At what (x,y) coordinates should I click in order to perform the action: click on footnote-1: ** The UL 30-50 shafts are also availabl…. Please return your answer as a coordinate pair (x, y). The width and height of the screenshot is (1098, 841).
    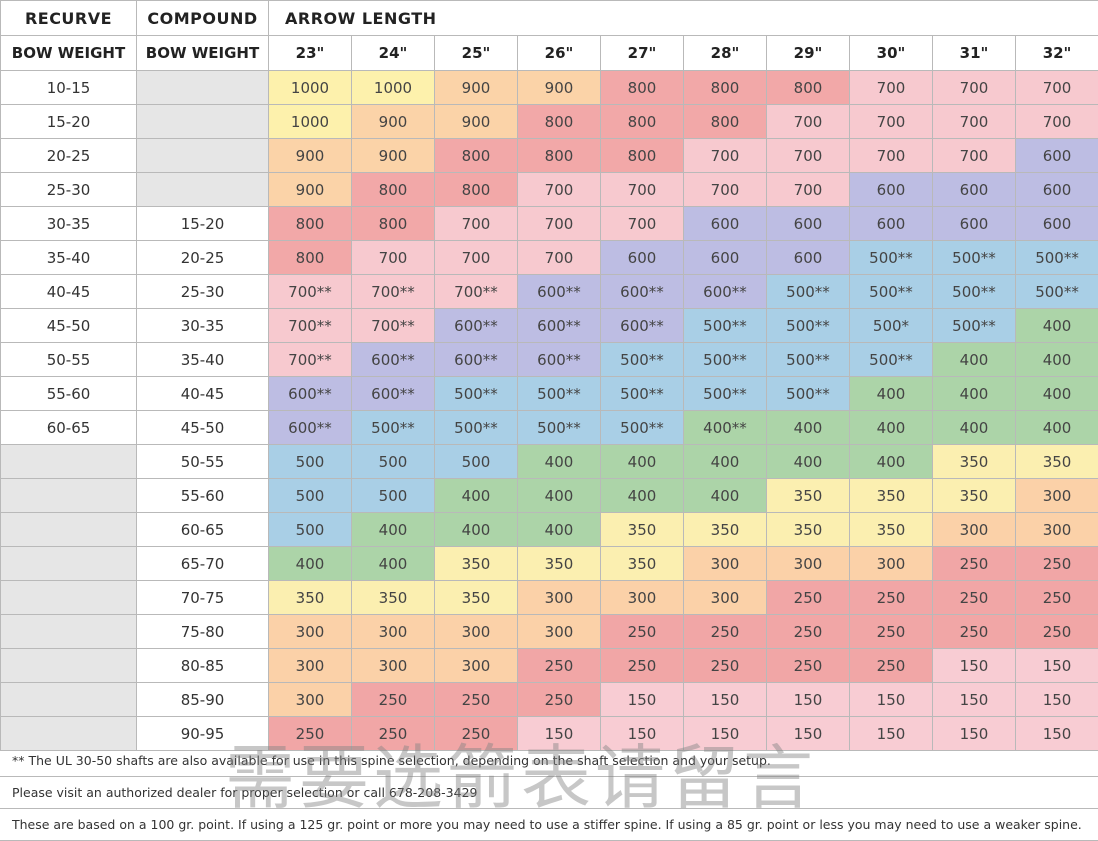
    Looking at the image, I should click on (549, 761).